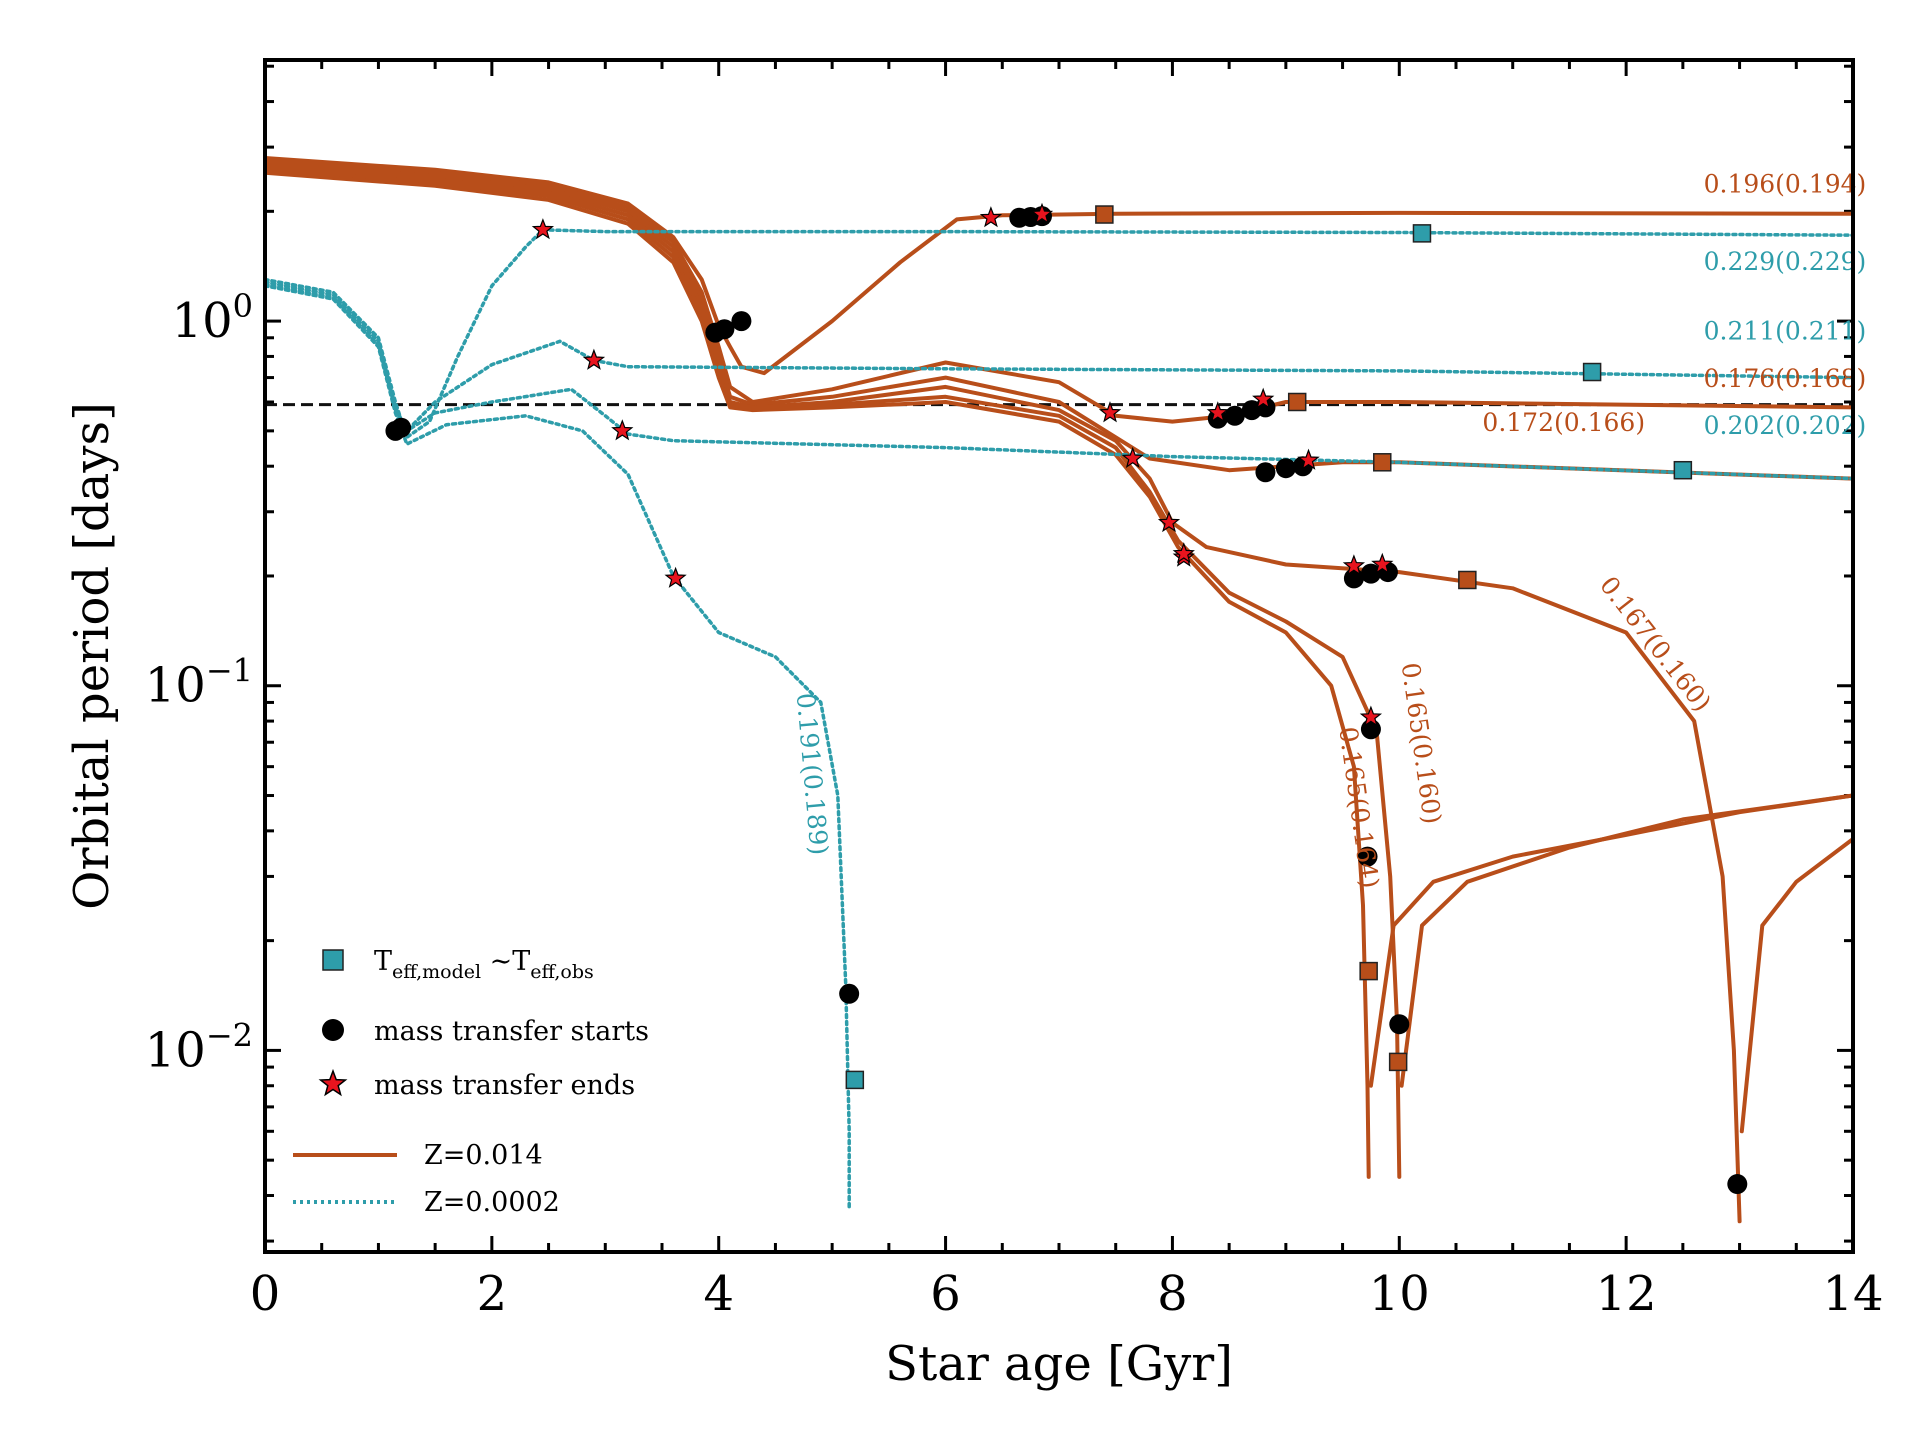  I want to click on legend-teff-square-marker, so click(333, 960).